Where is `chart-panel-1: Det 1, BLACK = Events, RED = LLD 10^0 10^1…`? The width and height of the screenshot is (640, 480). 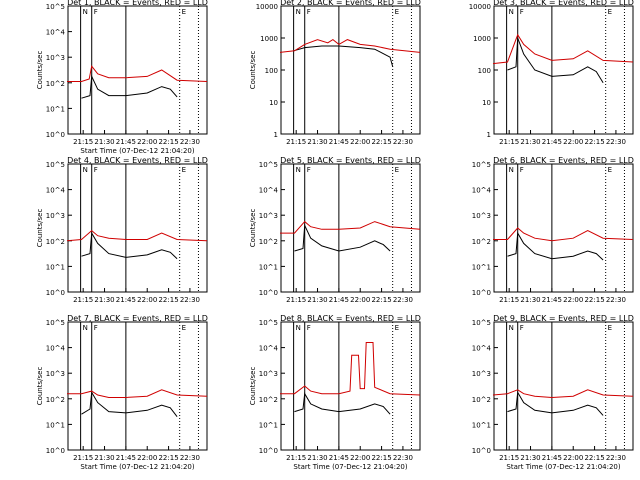 chart-panel-1: Det 1, BLACK = Events, RED = LLD 10^0 10^1… is located at coordinates (122, 77).